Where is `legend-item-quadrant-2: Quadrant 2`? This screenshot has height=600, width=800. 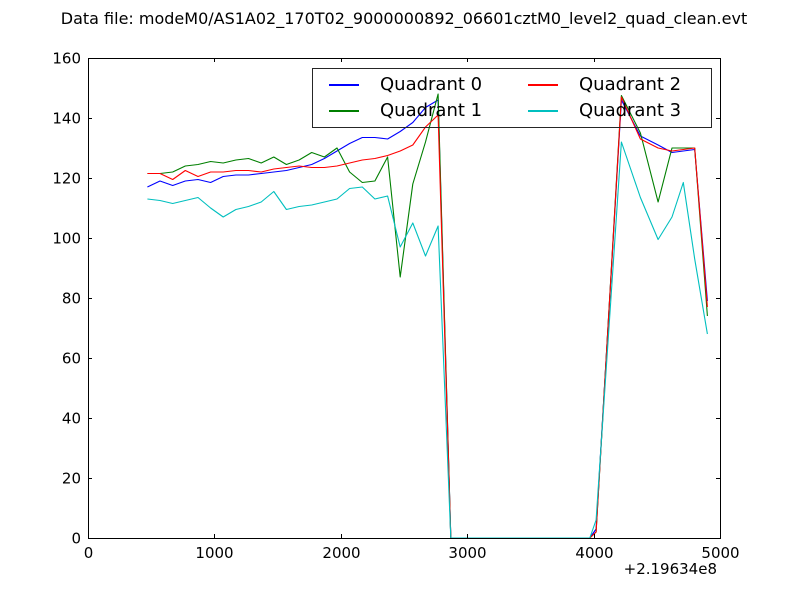 legend-item-quadrant-2: Quadrant 2 is located at coordinates (611, 85).